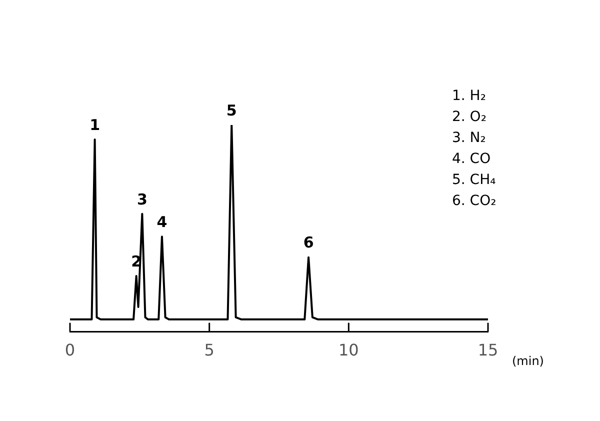 The height and width of the screenshot is (421, 600). Describe the element at coordinates (348, 350) in the screenshot. I see `x-tick-label: 10` at that location.